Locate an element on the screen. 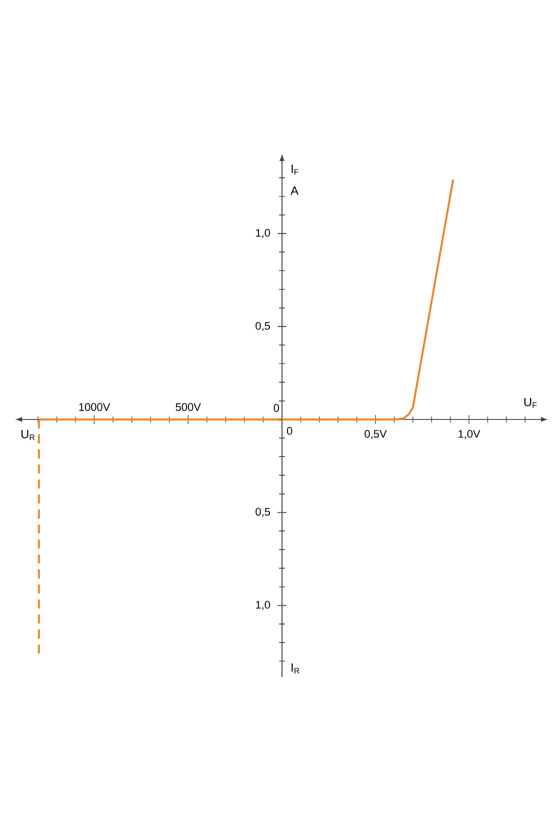  annotation: A is located at coordinates (294, 190).